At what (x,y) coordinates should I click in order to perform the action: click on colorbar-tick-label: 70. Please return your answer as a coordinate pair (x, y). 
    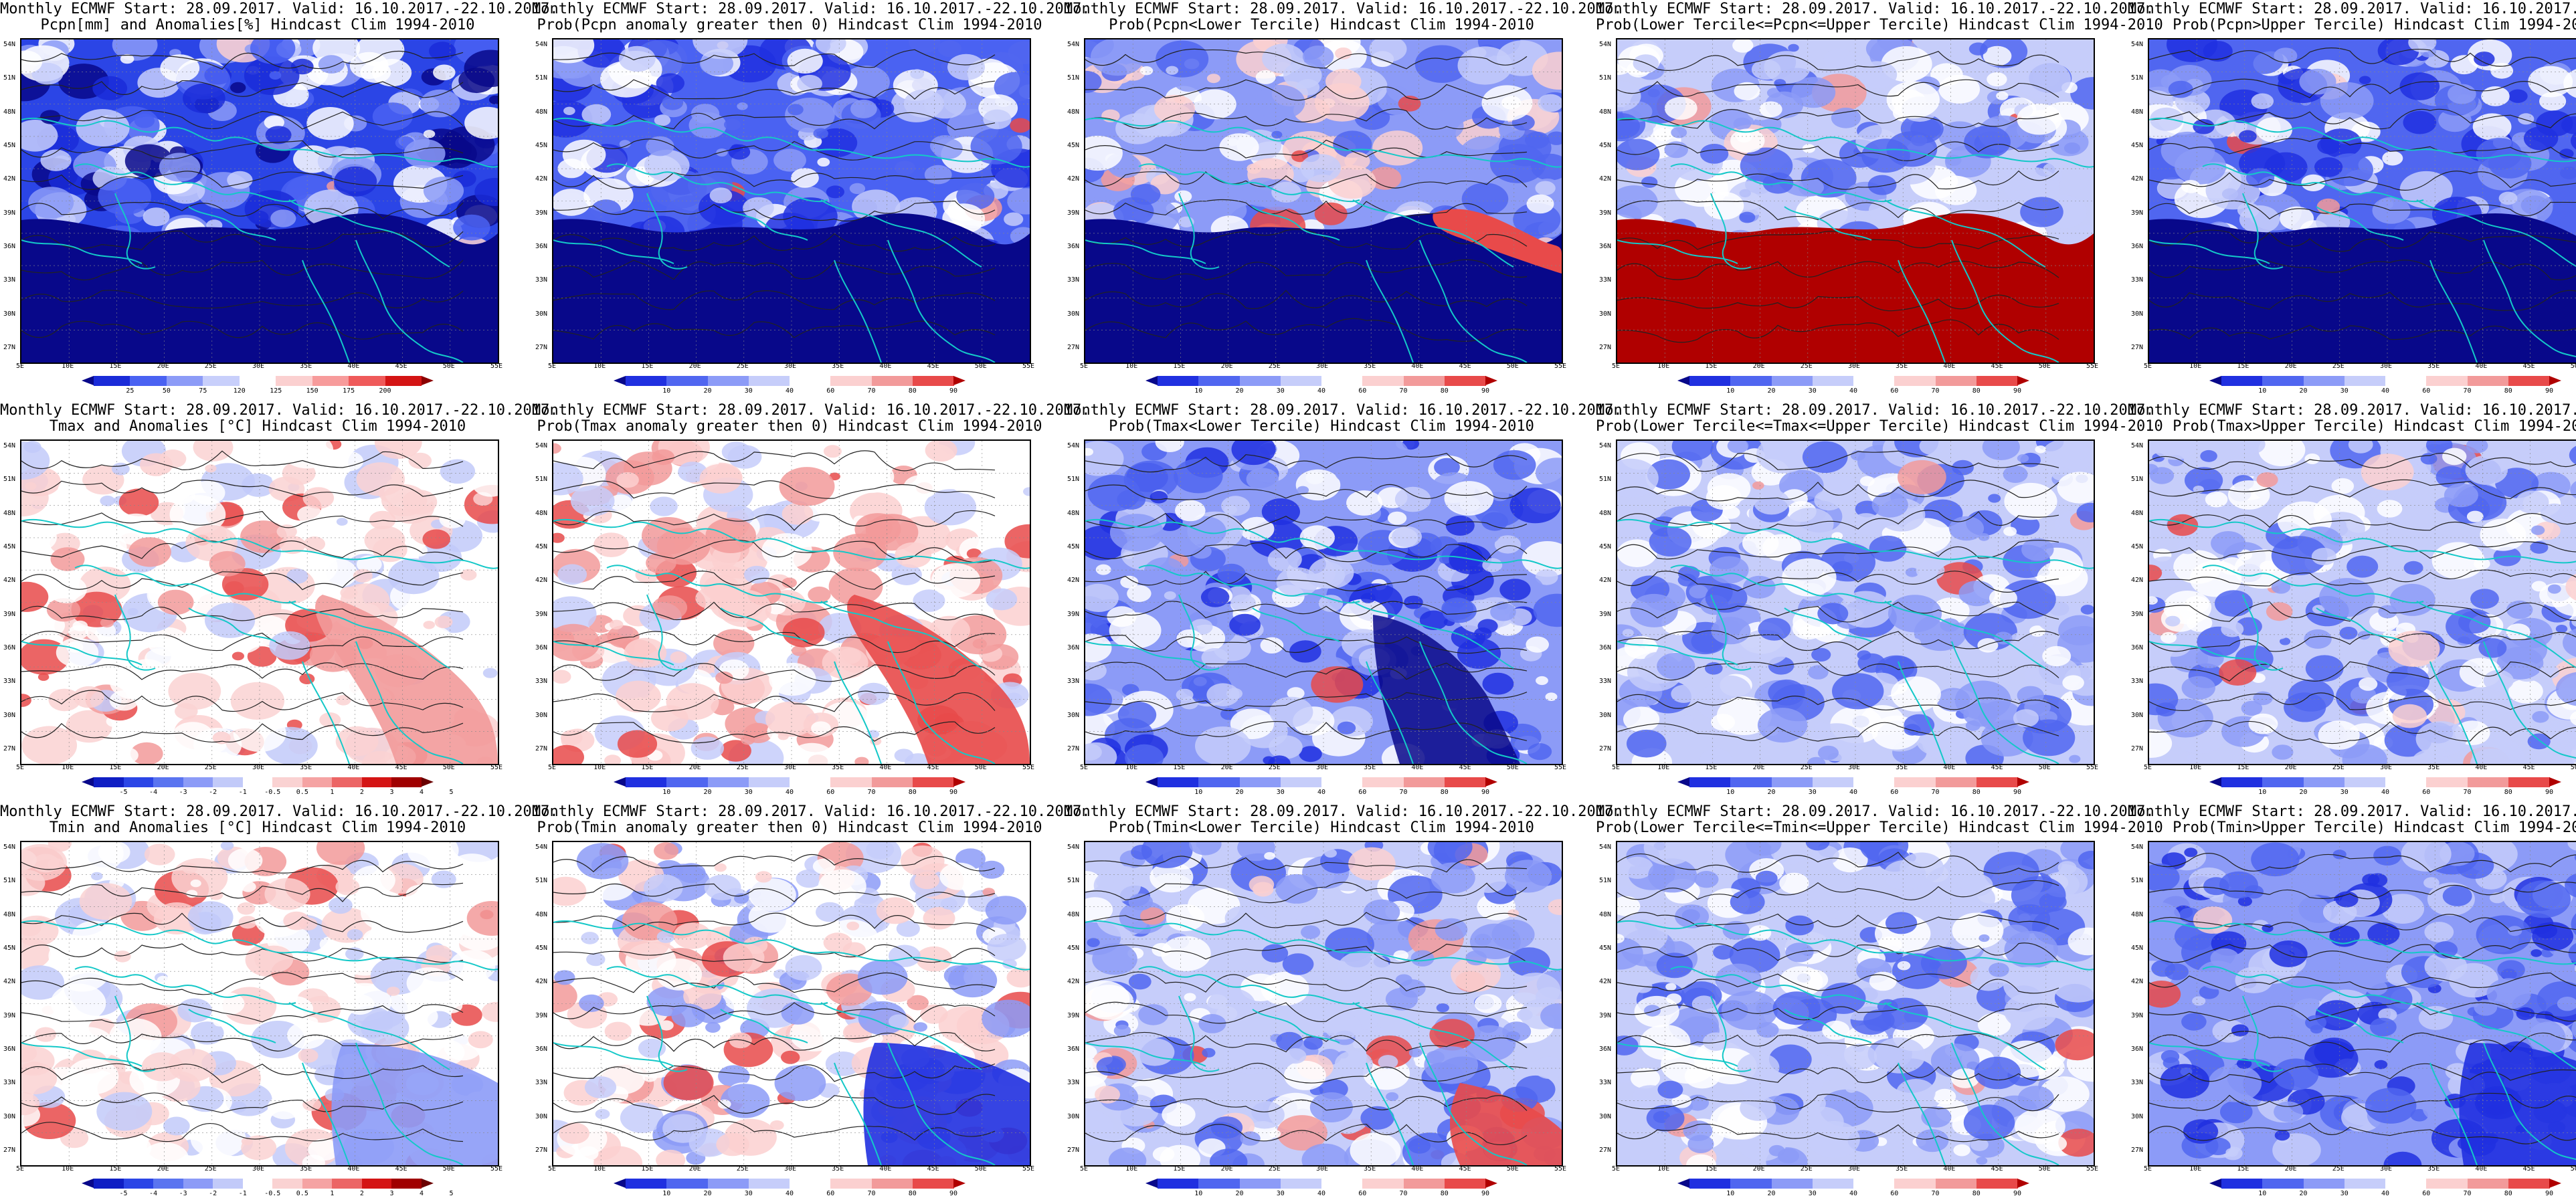
    Looking at the image, I should click on (1936, 792).